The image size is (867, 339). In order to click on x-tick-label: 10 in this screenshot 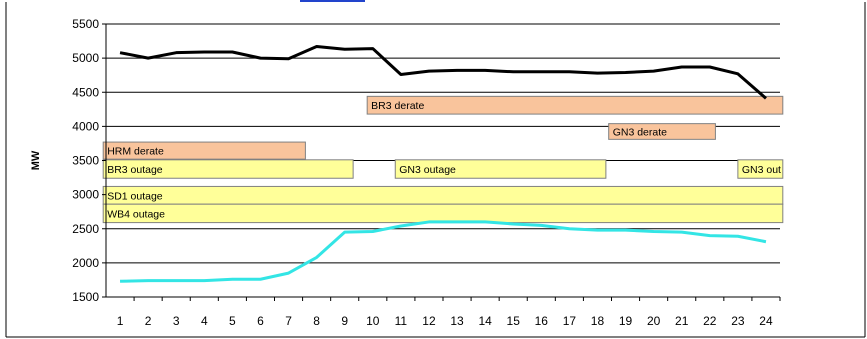, I will do `click(373, 321)`.